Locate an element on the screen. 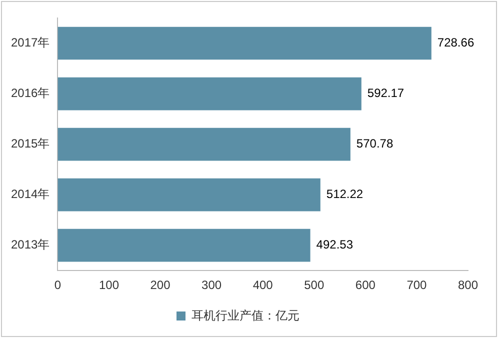 This screenshot has height=338, width=498. x-tick-label: 800 is located at coordinates (468, 285).